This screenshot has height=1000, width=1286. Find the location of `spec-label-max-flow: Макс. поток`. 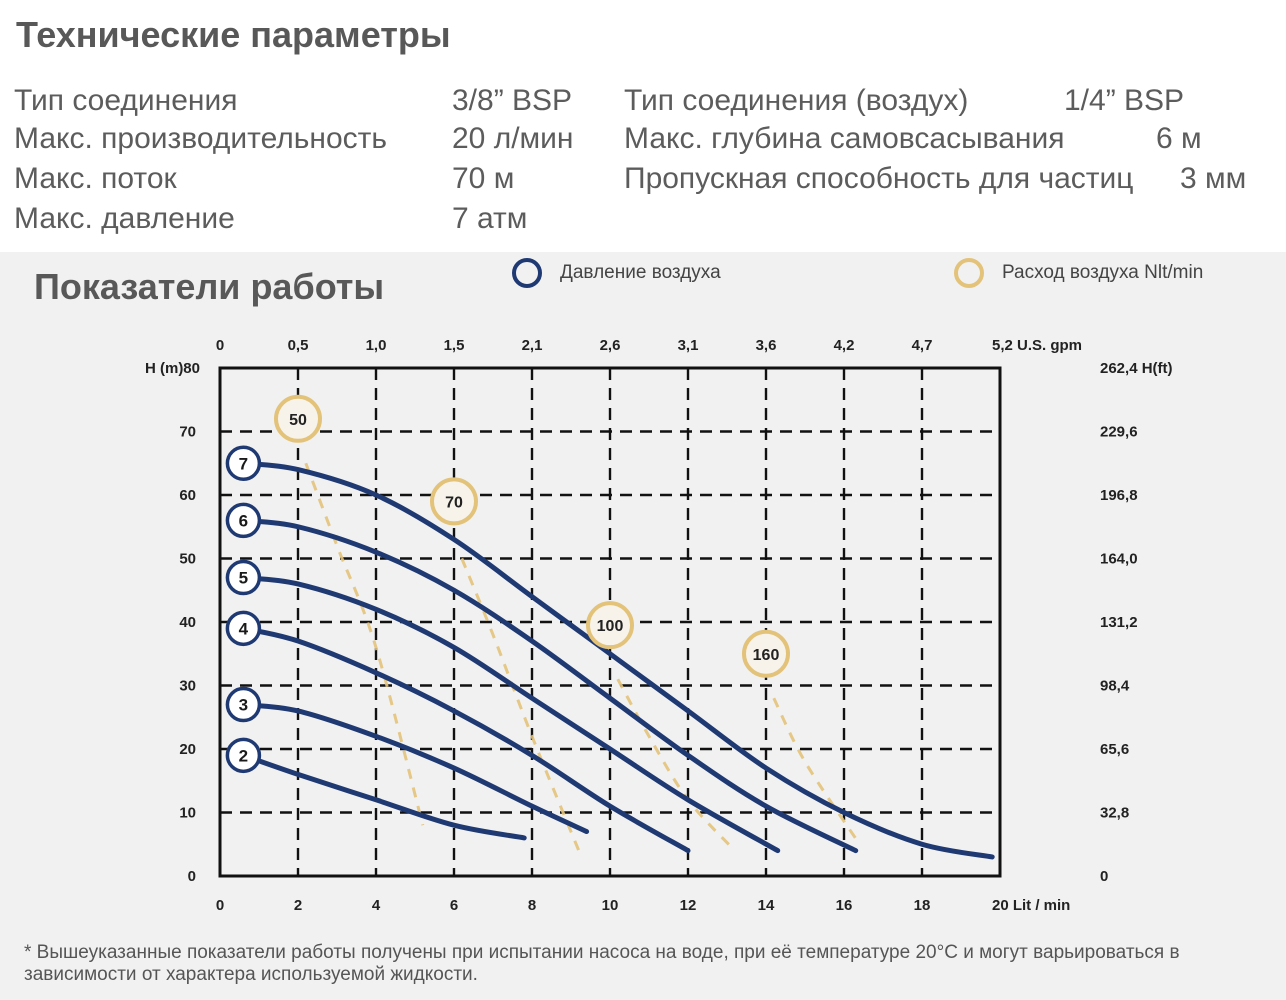

spec-label-max-flow: Макс. поток is located at coordinates (95, 178).